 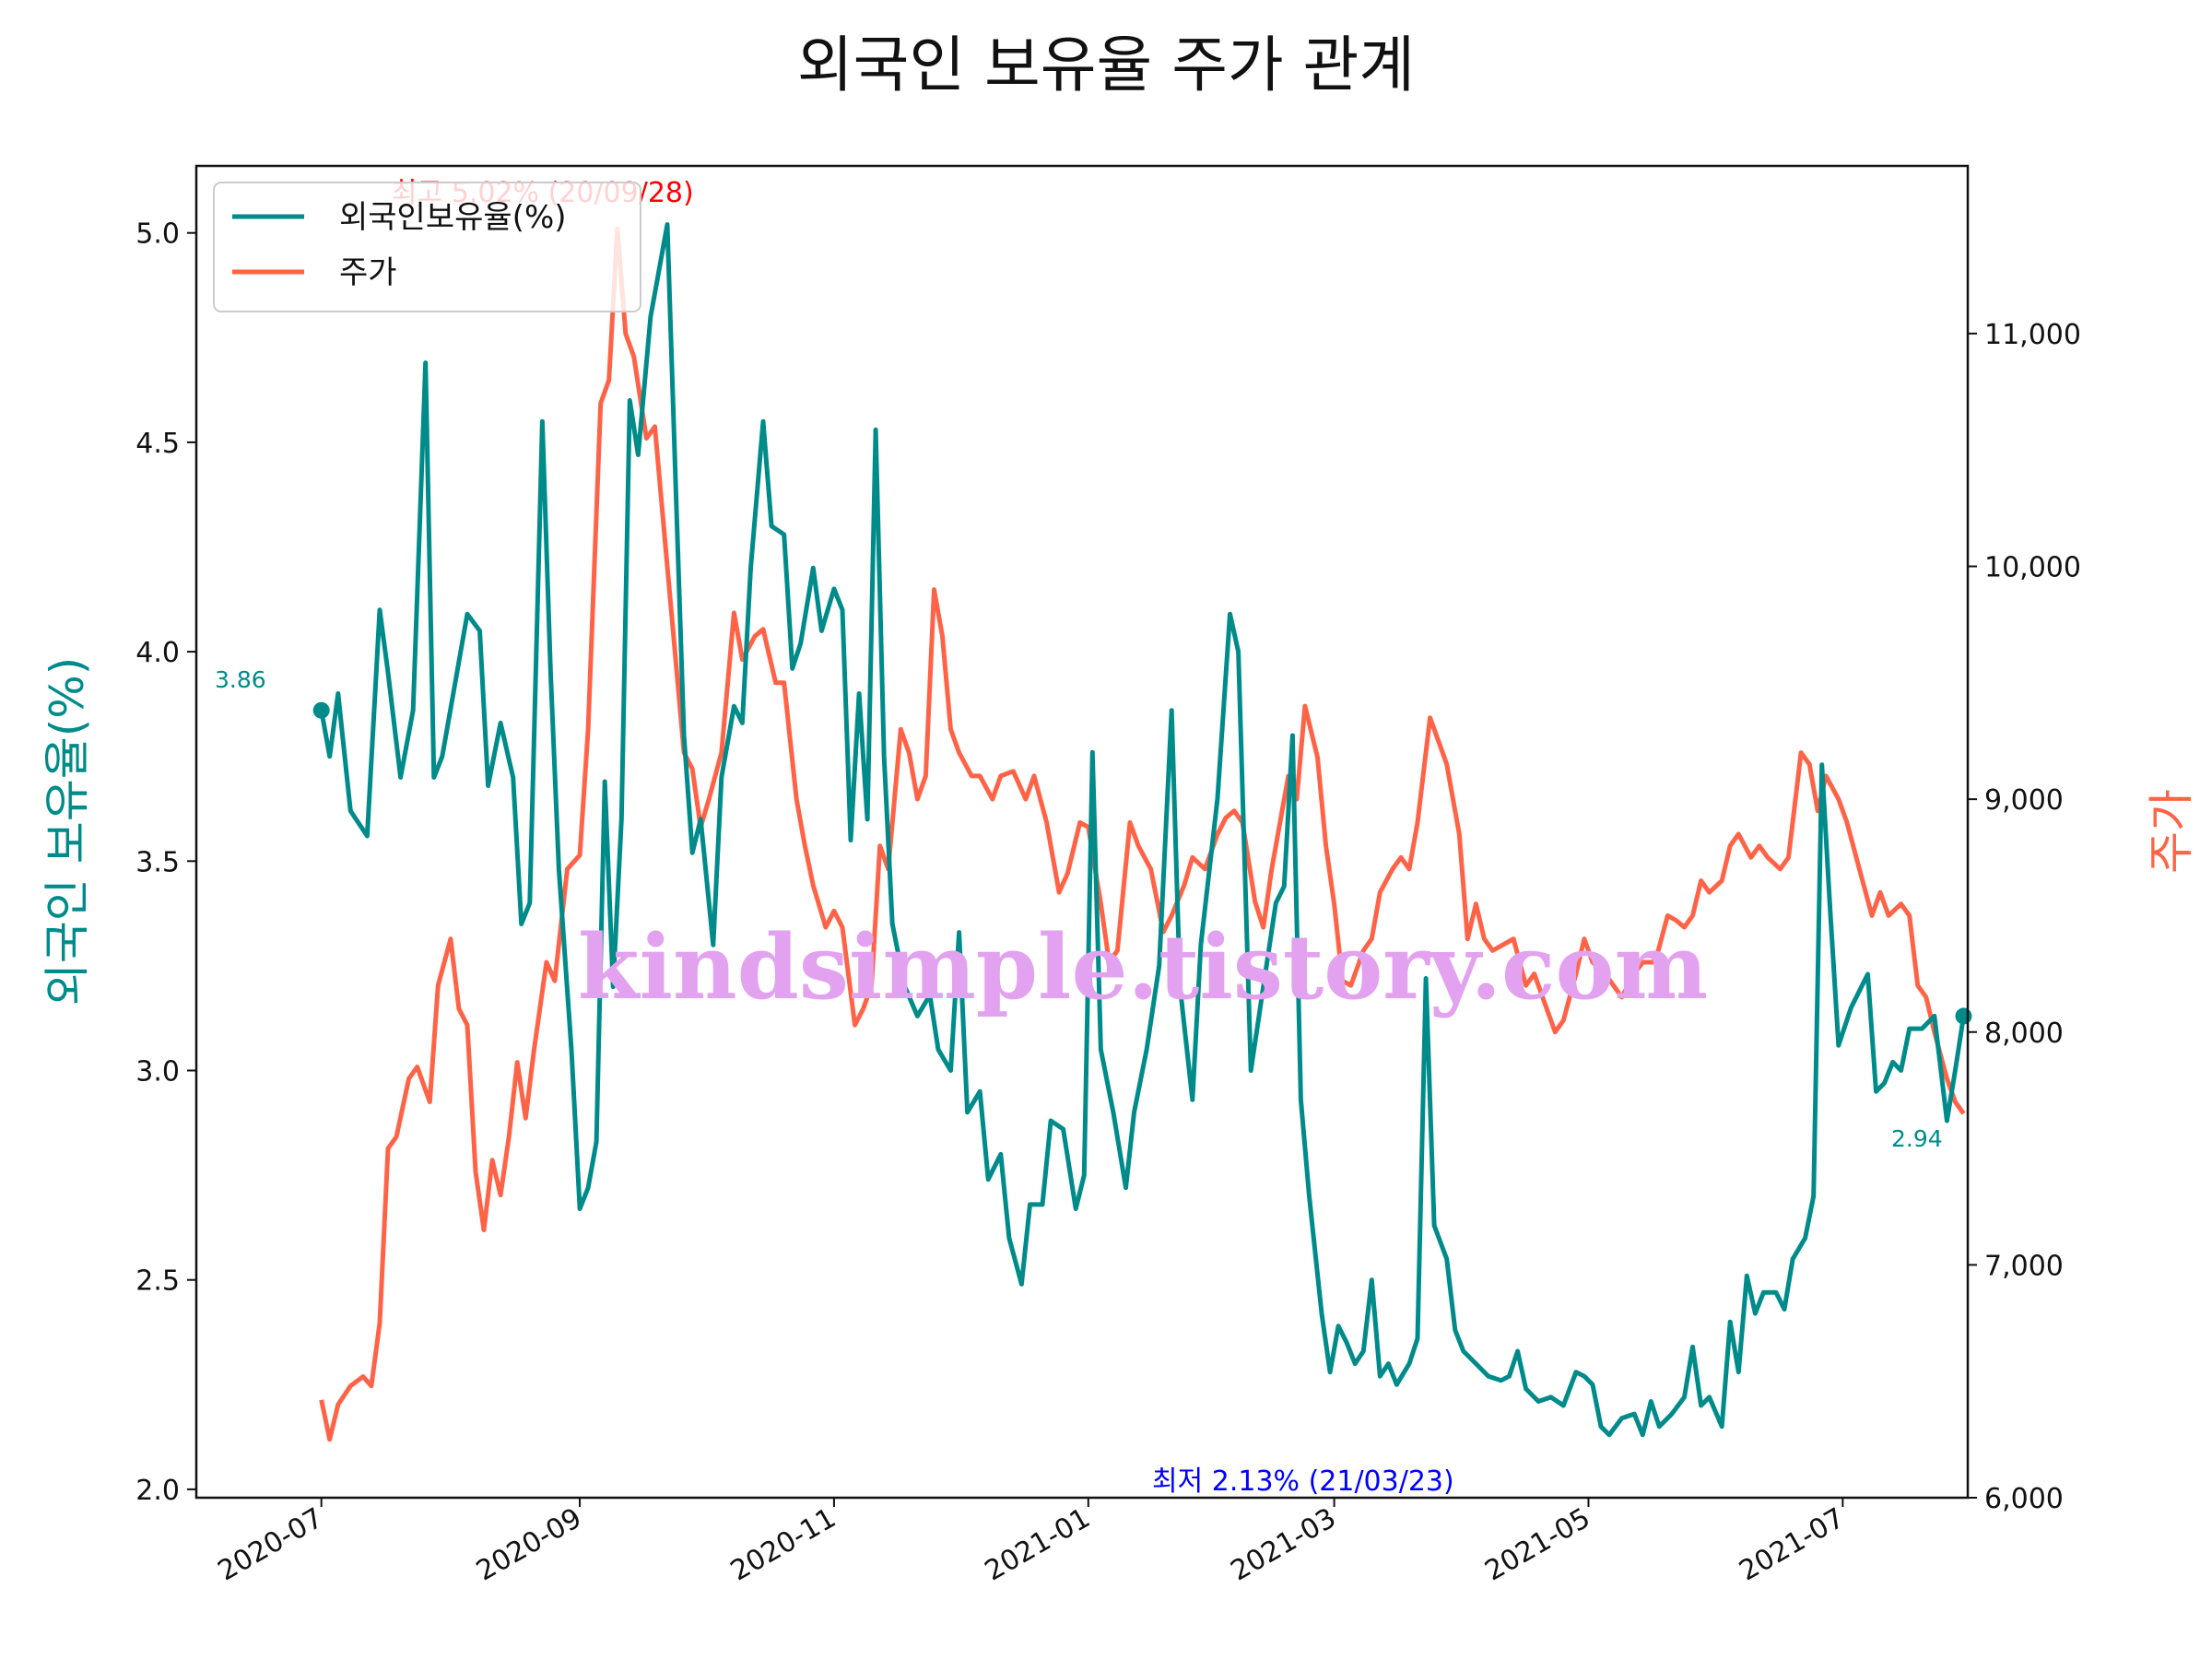 What do you see at coordinates (2032, 335) in the screenshot?
I see `y-right-tick-label: 11,000` at bounding box center [2032, 335].